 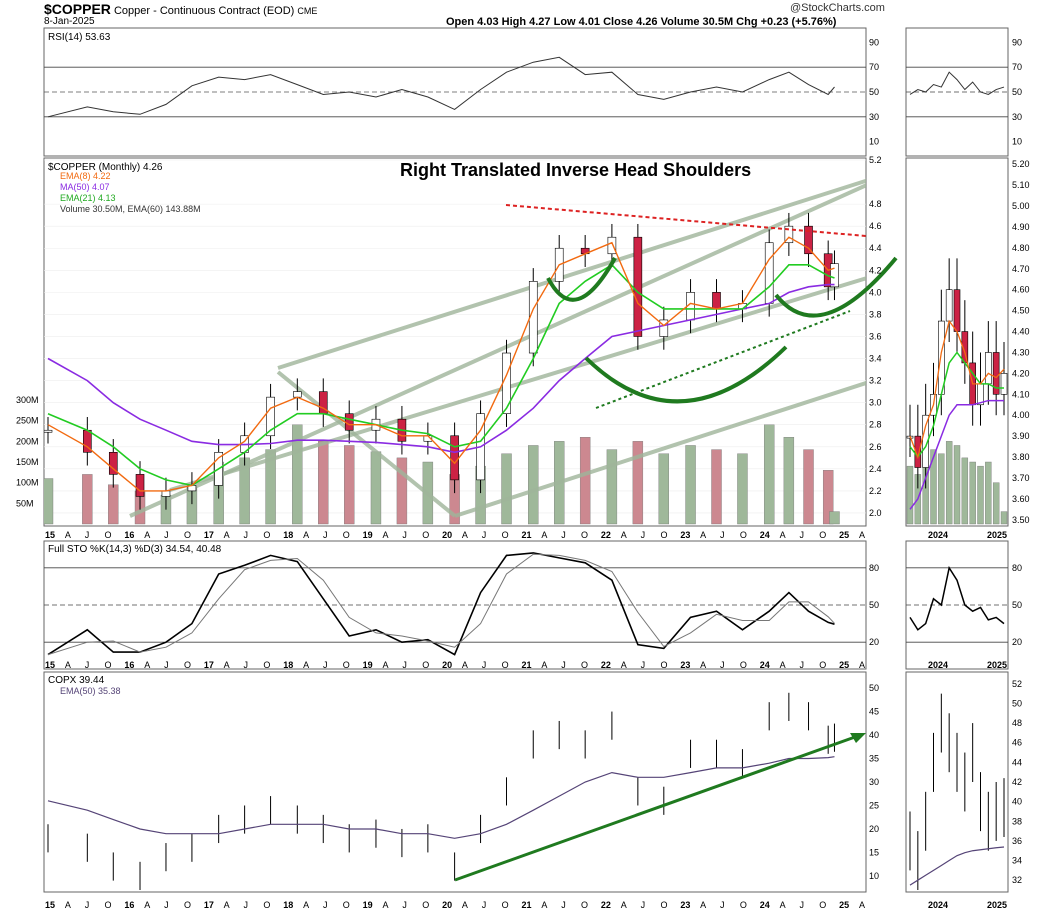 I want to click on left-shoulder-arc, so click(x=581, y=279).